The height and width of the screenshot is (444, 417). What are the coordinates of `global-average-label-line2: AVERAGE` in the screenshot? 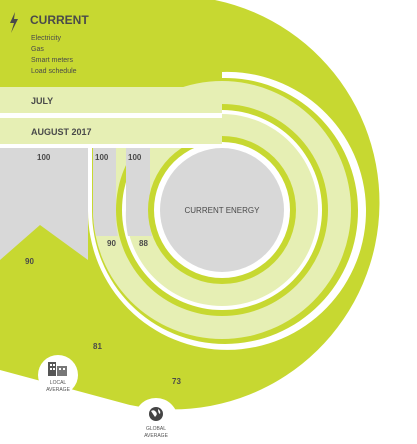 It's located at (156, 436).